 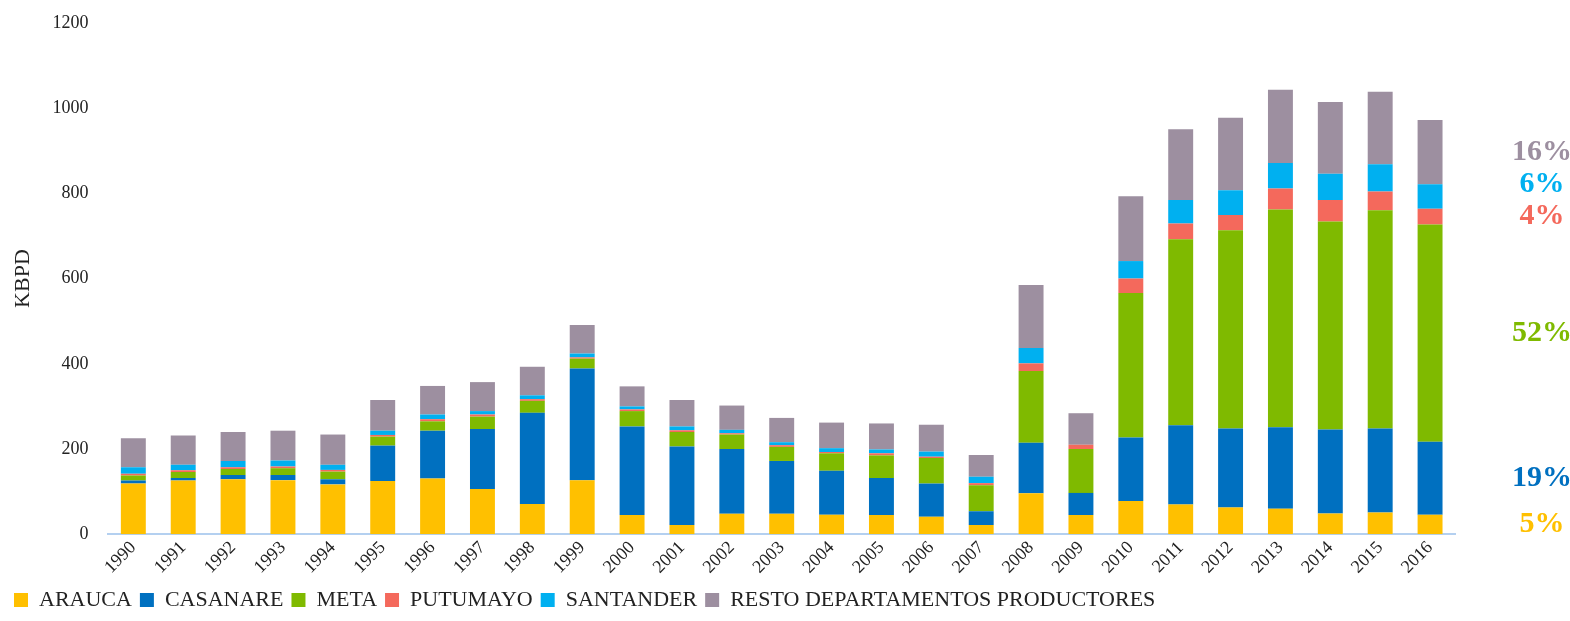 What do you see at coordinates (1541, 330) in the screenshot?
I see `text: 52%` at bounding box center [1541, 330].